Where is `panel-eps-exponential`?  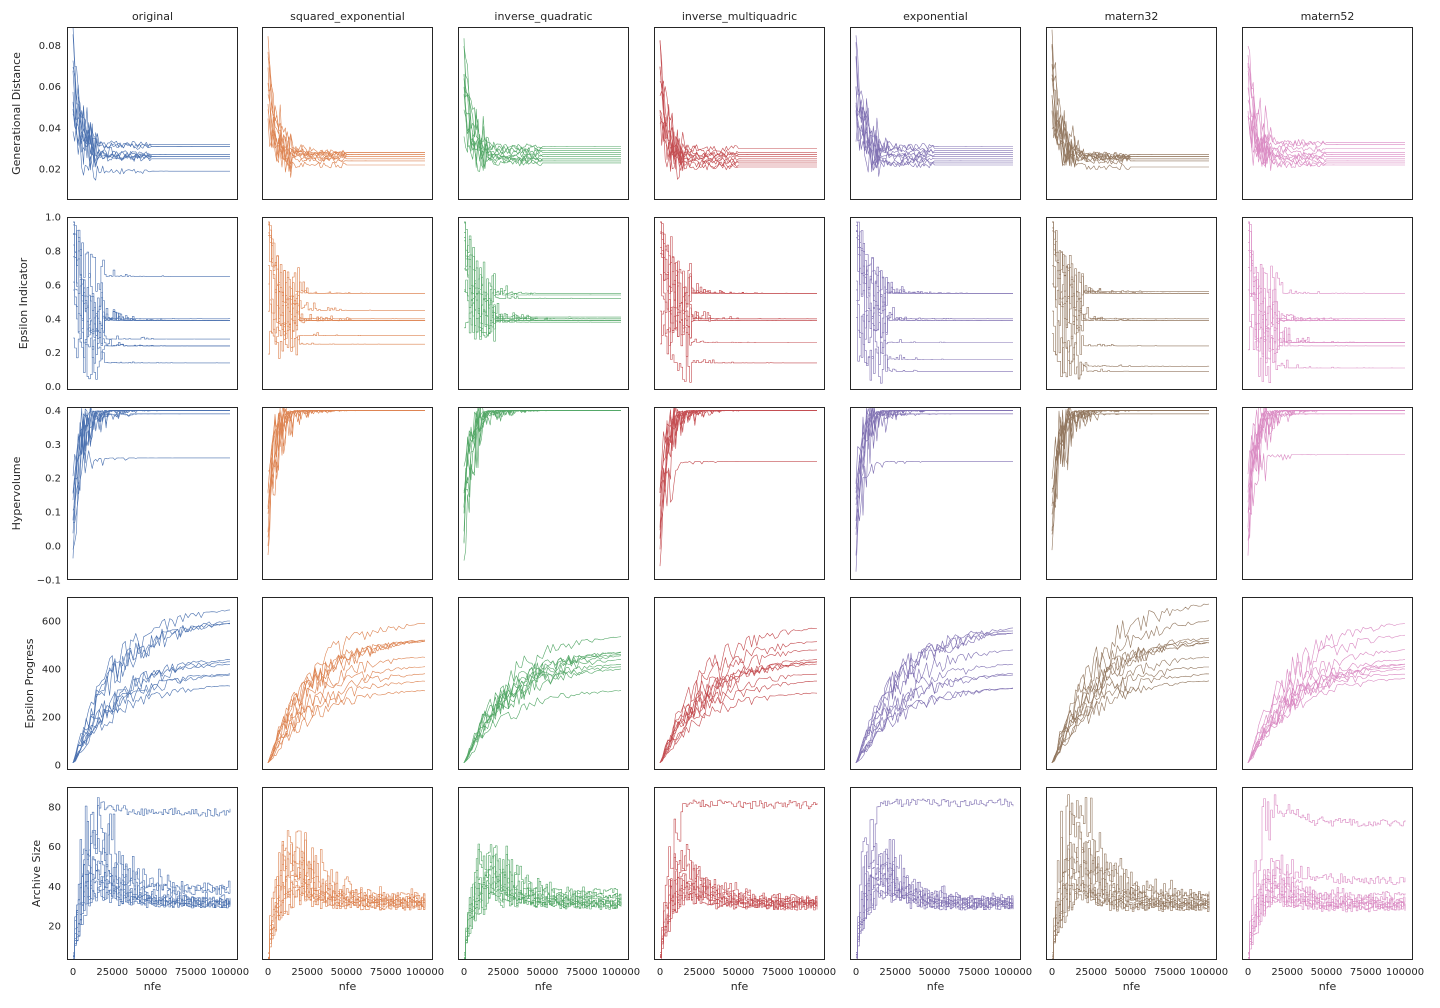
panel-eps-exponential is located at coordinates (935, 303).